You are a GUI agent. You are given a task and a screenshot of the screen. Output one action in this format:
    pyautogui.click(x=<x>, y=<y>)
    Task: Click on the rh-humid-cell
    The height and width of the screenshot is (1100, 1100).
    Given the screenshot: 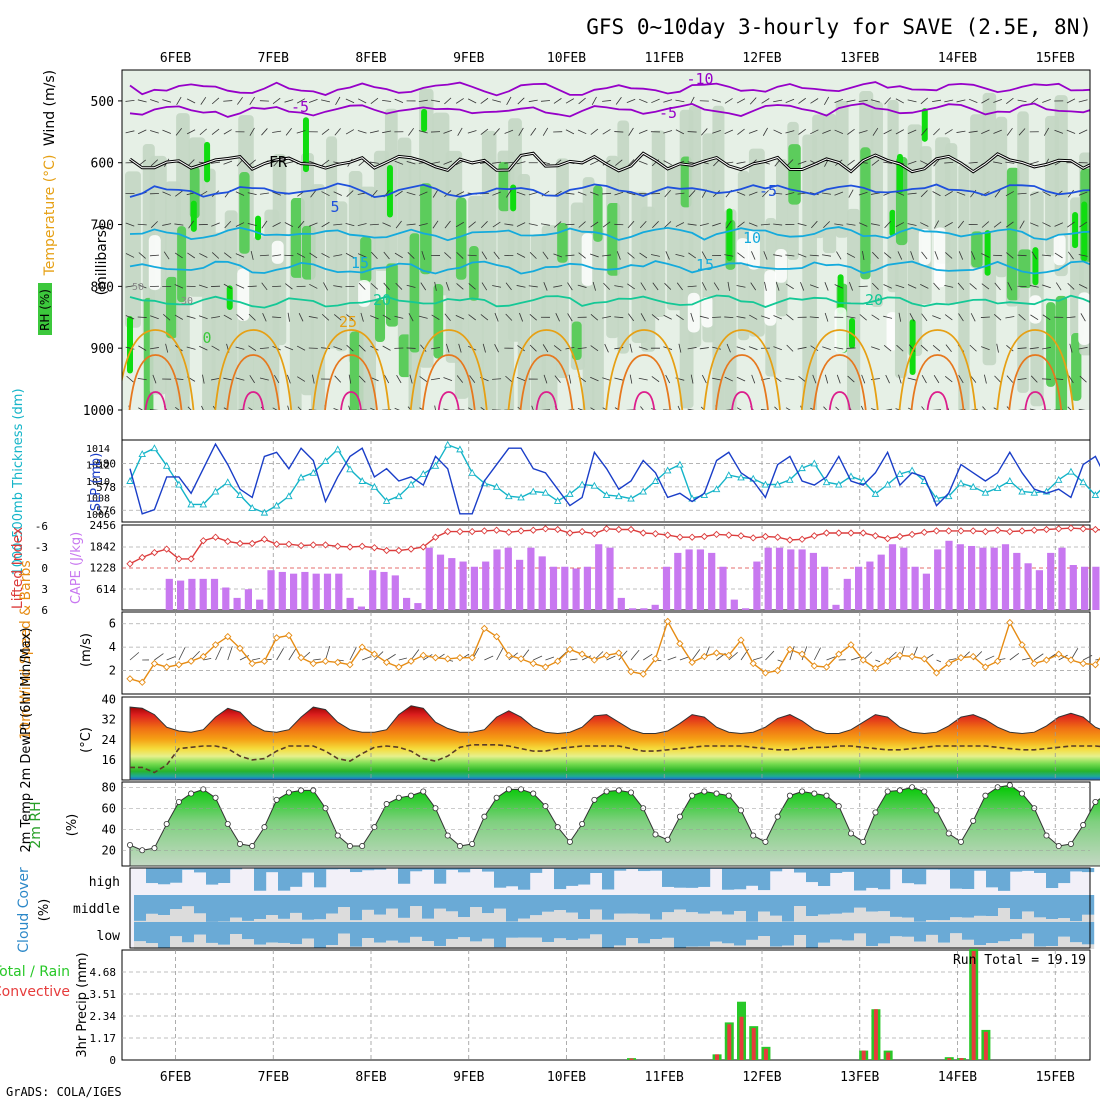 What is the action you would take?
    pyautogui.click(x=614, y=239)
    